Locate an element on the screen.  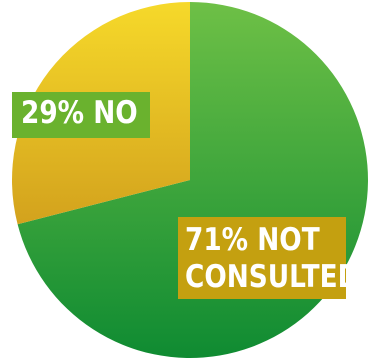
data-label-no-line-1: 29% NO is located at coordinates (79, 113).